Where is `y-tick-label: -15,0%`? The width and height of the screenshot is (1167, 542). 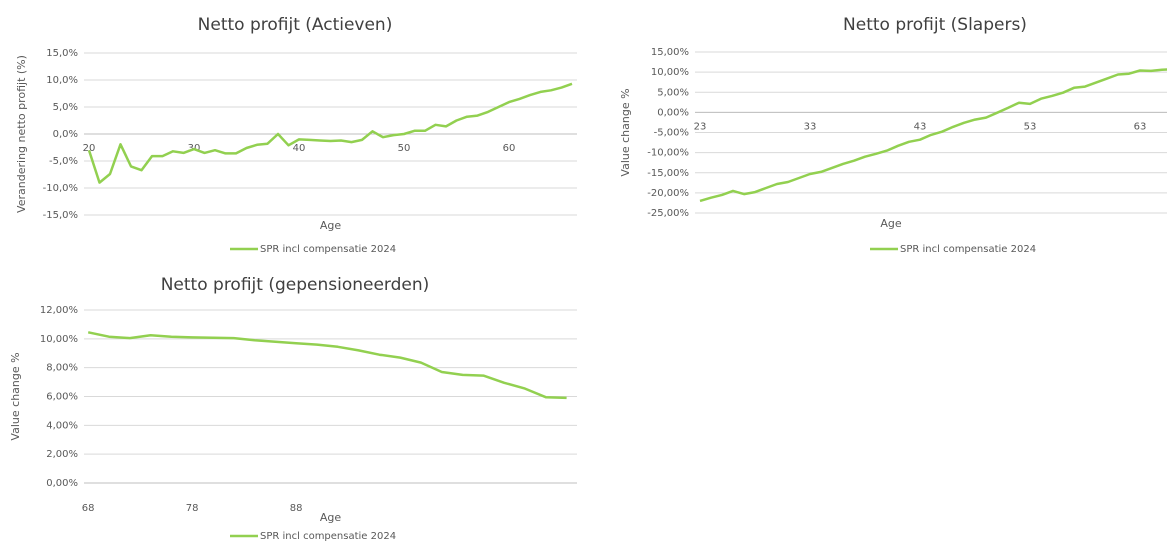
y-tick-label: -15,0% is located at coordinates (60, 215).